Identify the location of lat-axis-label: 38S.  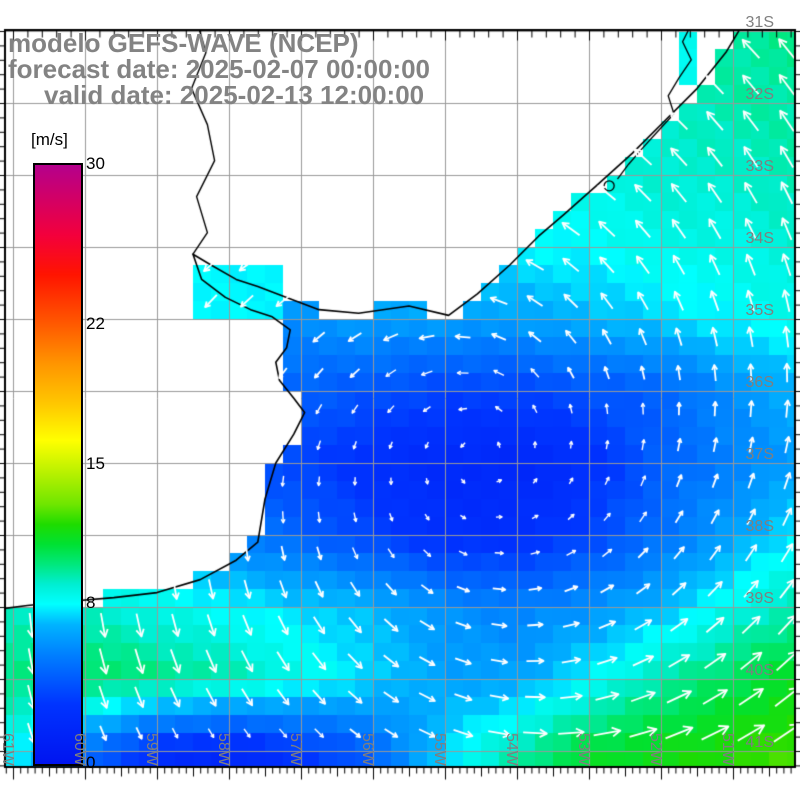
(759, 526).